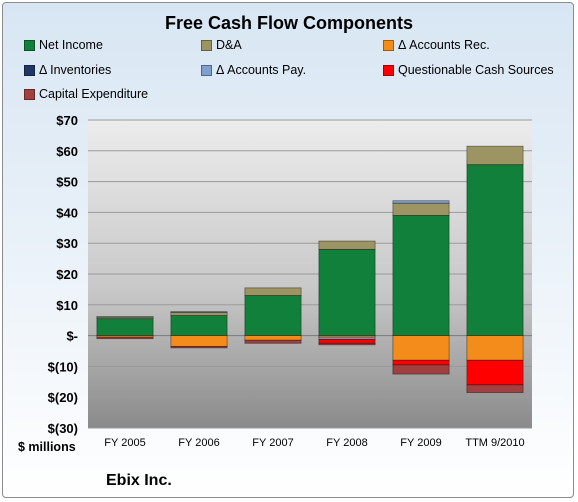 The width and height of the screenshot is (578, 502). Describe the element at coordinates (272, 443) in the screenshot. I see `x-tick-label: FY 2007` at that location.